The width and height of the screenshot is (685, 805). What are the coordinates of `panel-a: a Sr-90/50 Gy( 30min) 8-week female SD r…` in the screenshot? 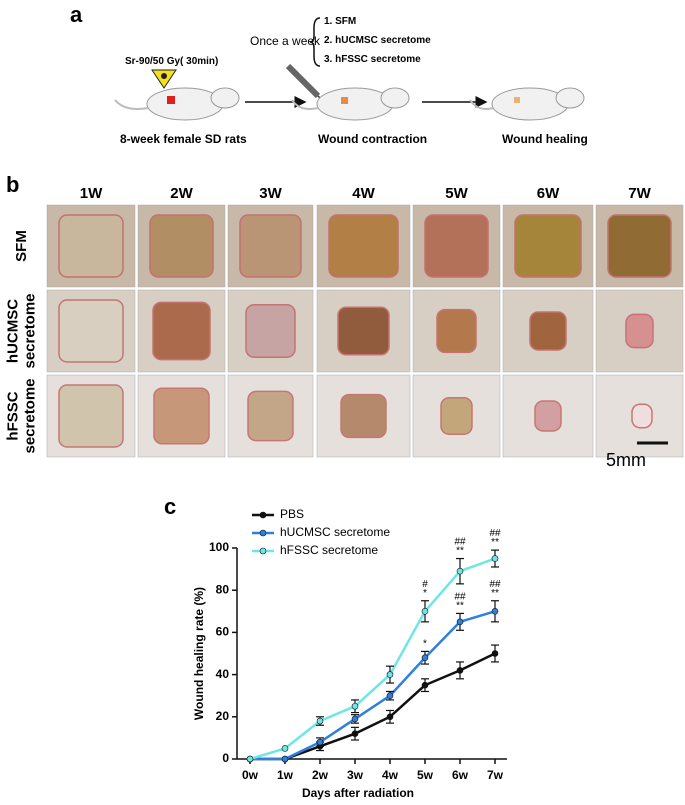 It's located at (329, 74).